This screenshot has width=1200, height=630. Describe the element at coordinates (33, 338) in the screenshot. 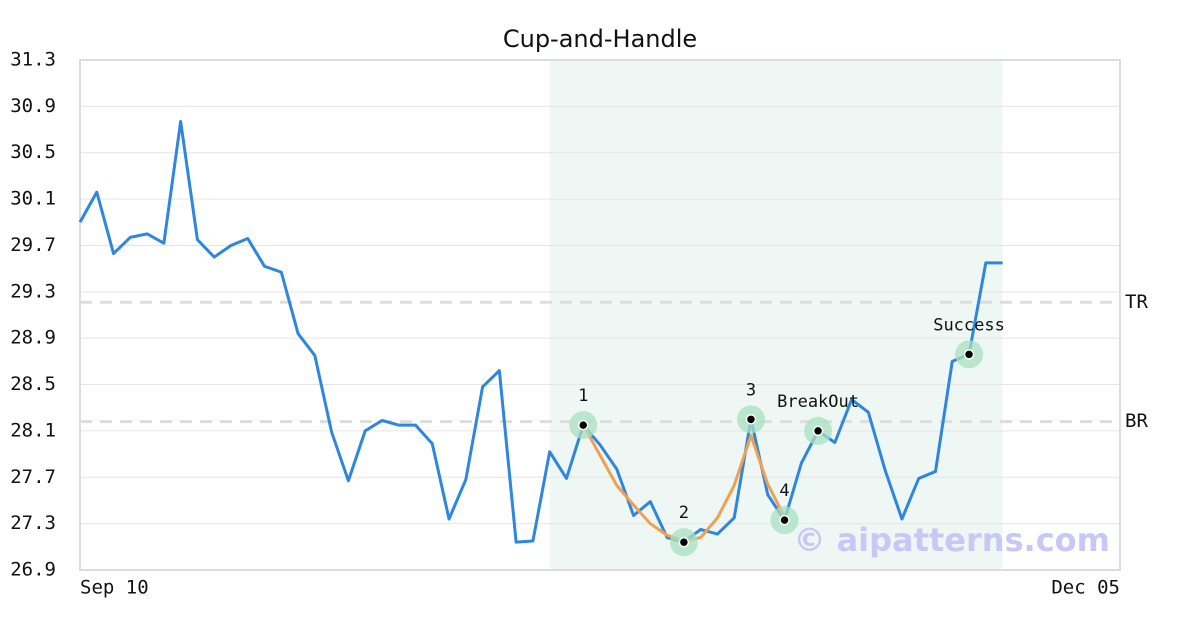

I see `y-tick-label: 28.9` at that location.